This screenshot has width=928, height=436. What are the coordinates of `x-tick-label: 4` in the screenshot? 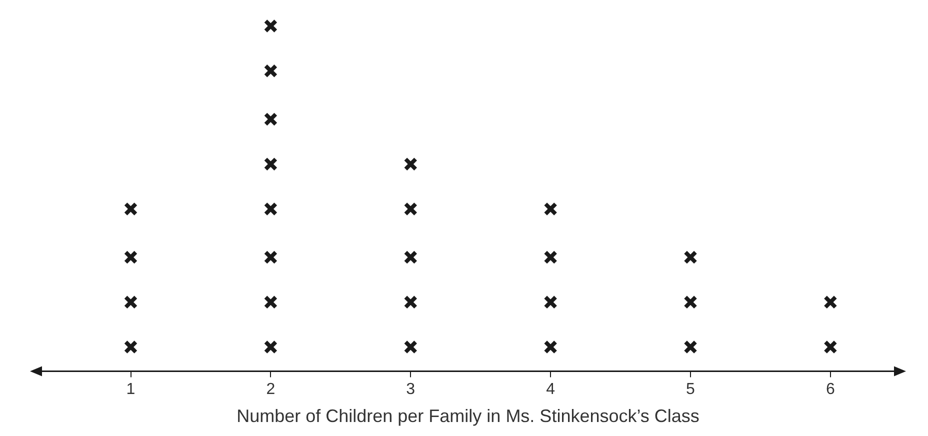 It's located at (551, 389).